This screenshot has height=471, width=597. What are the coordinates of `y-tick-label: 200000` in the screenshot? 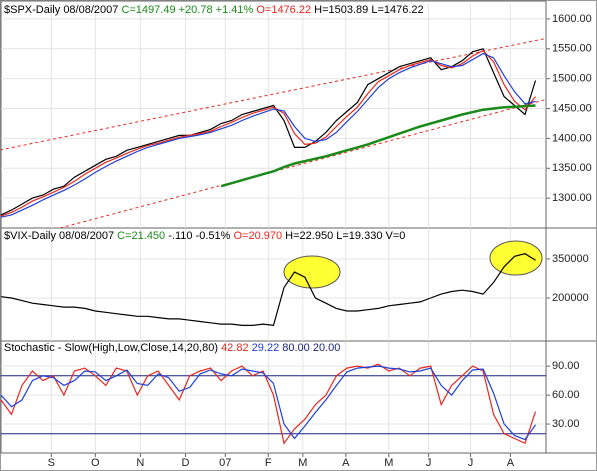 It's located at (570, 298).